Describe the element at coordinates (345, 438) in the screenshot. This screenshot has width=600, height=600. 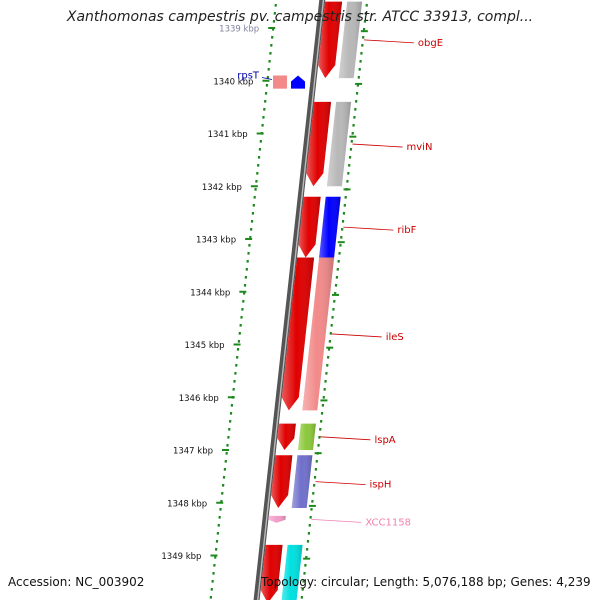
I see `leader-lspa` at that location.